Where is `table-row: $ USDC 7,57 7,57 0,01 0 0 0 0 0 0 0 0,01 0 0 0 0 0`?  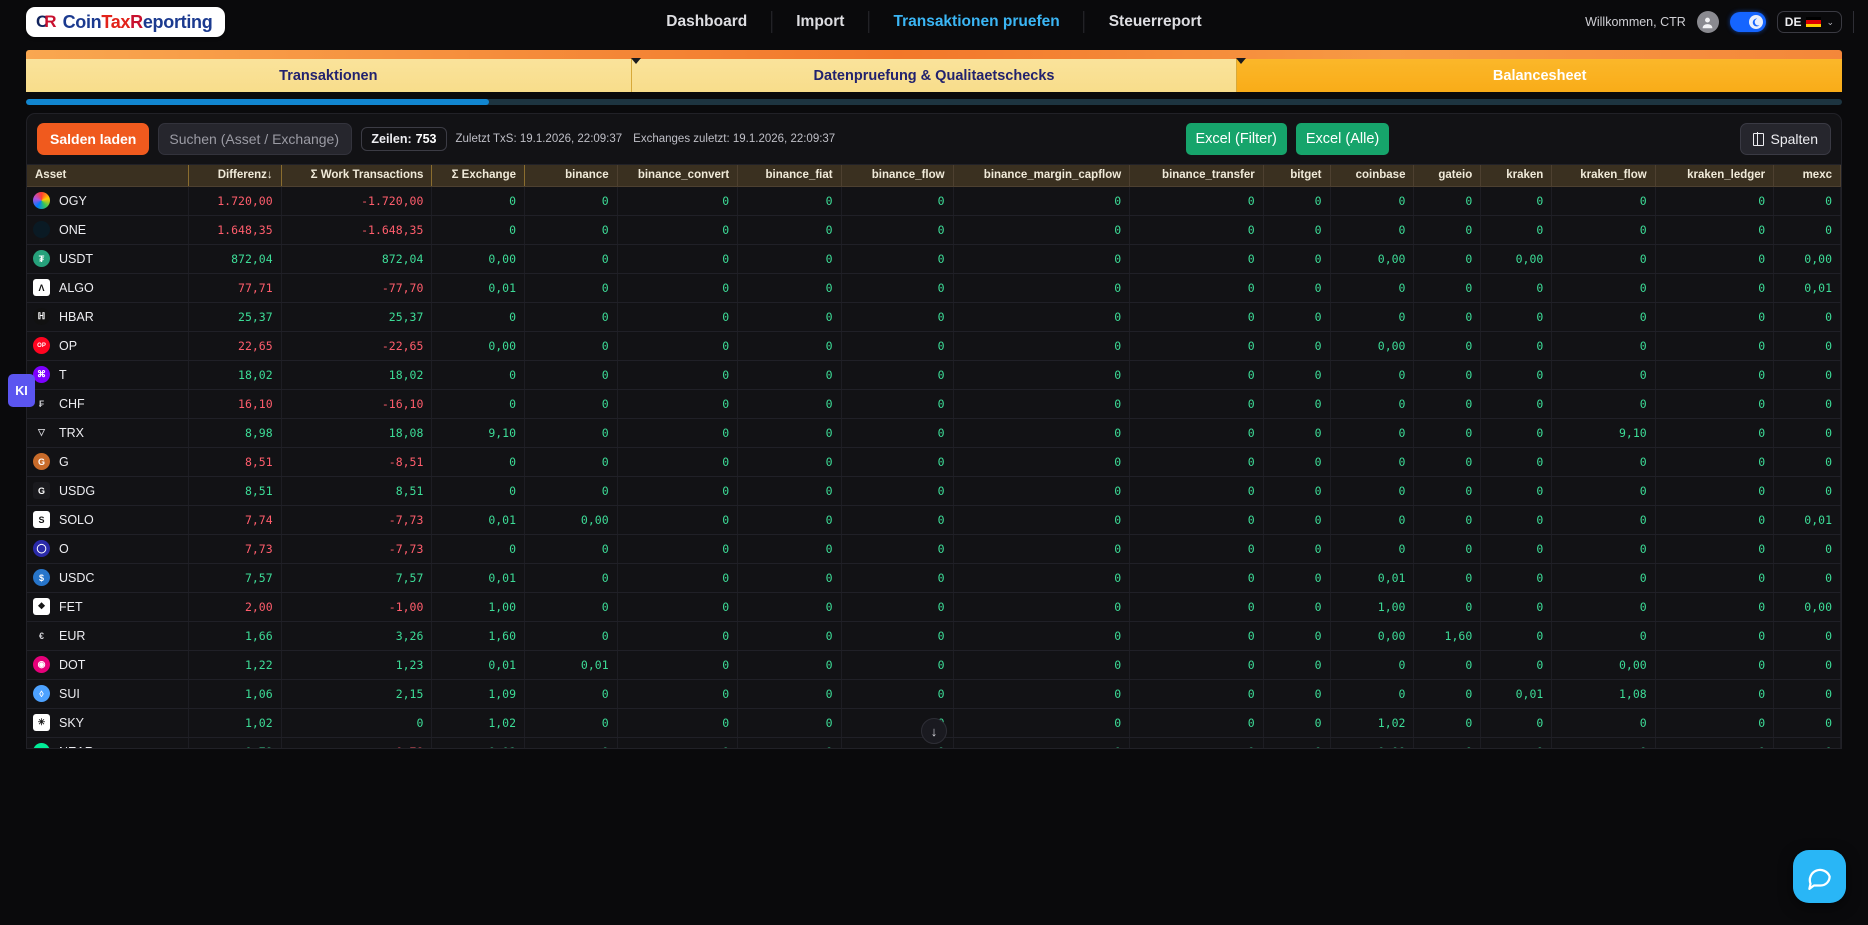 table-row: $ USDC 7,57 7,57 0,01 0 0 0 0 0 0 0 0,01 0 0 0 0 0 is located at coordinates (934, 578).